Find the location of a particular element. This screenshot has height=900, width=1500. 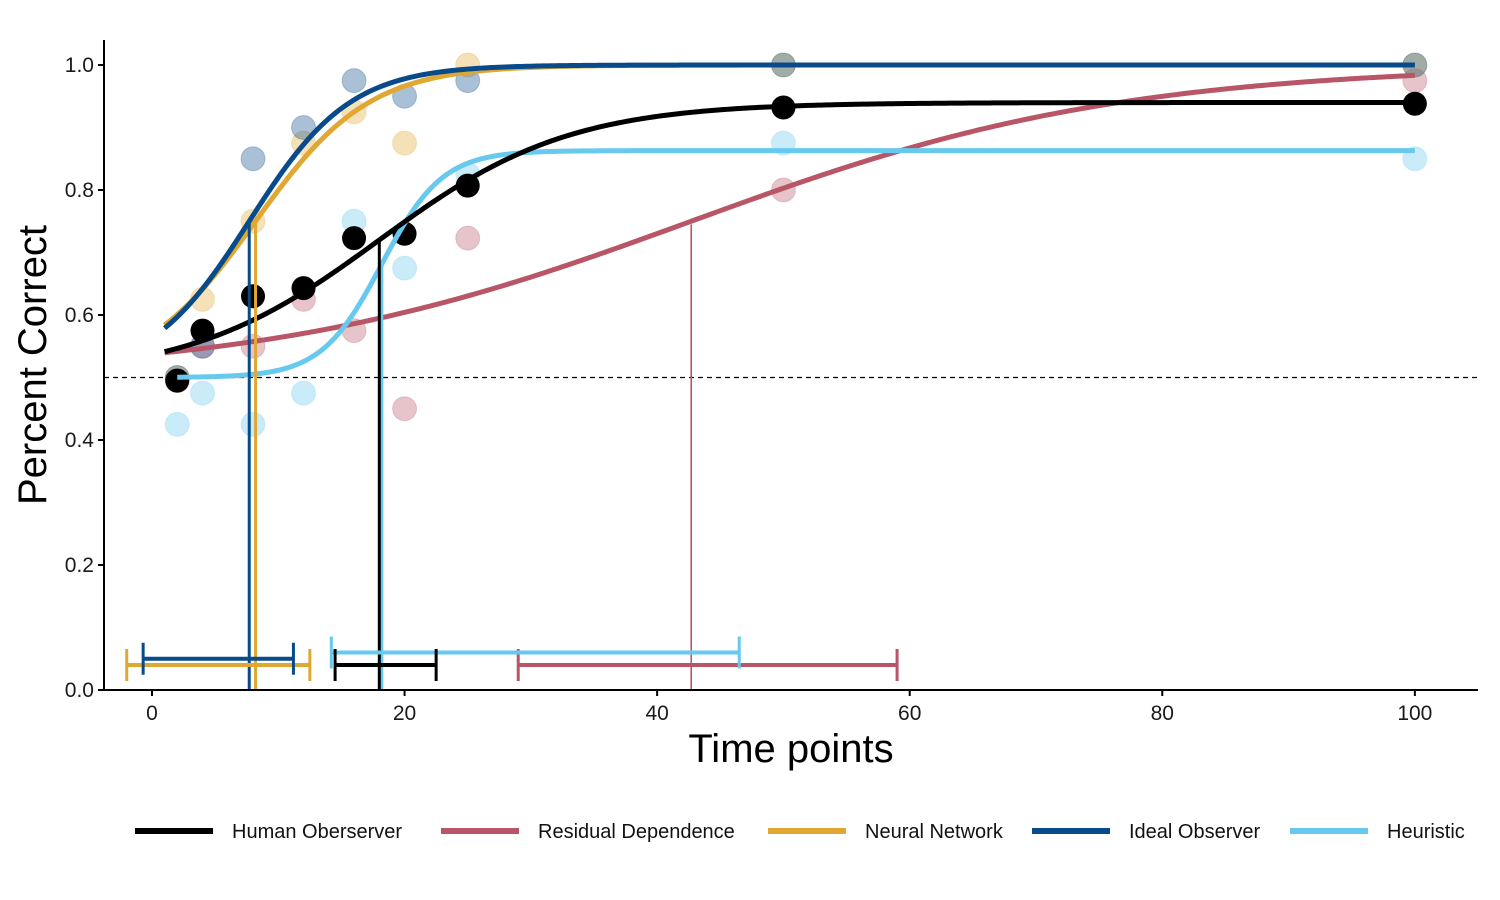

x-tick-label-80: 80 is located at coordinates (1162, 713).